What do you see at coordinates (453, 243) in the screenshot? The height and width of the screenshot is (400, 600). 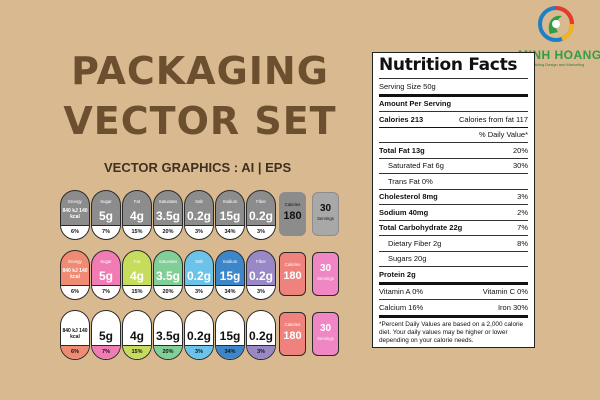 I see `nutrient-row: Dietary Fiber 2g 8%` at bounding box center [453, 243].